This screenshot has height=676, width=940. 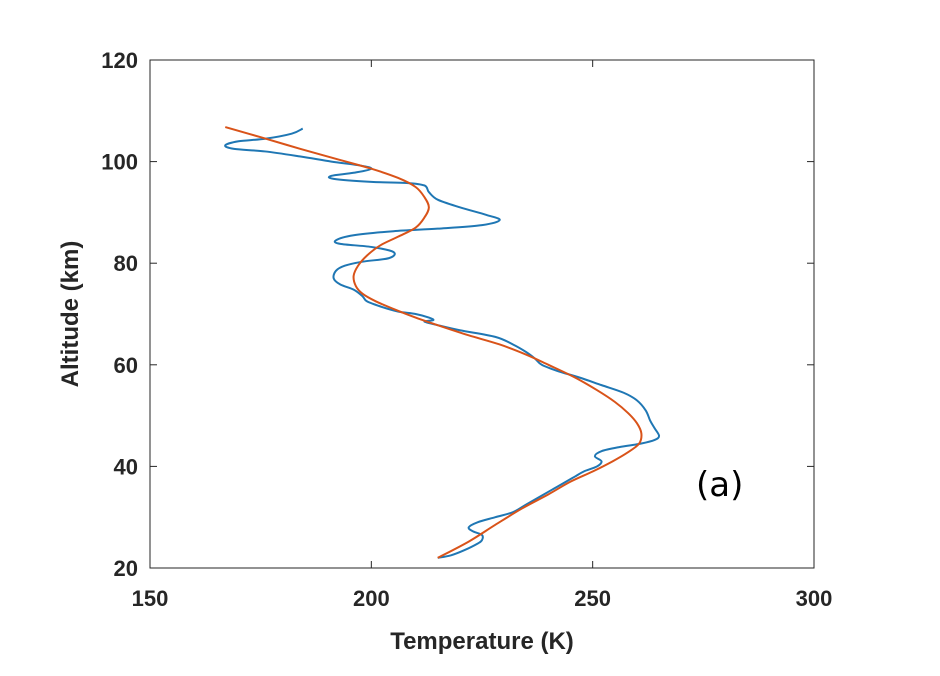 What do you see at coordinates (126, 466) in the screenshot?
I see `y-tick-label: 40` at bounding box center [126, 466].